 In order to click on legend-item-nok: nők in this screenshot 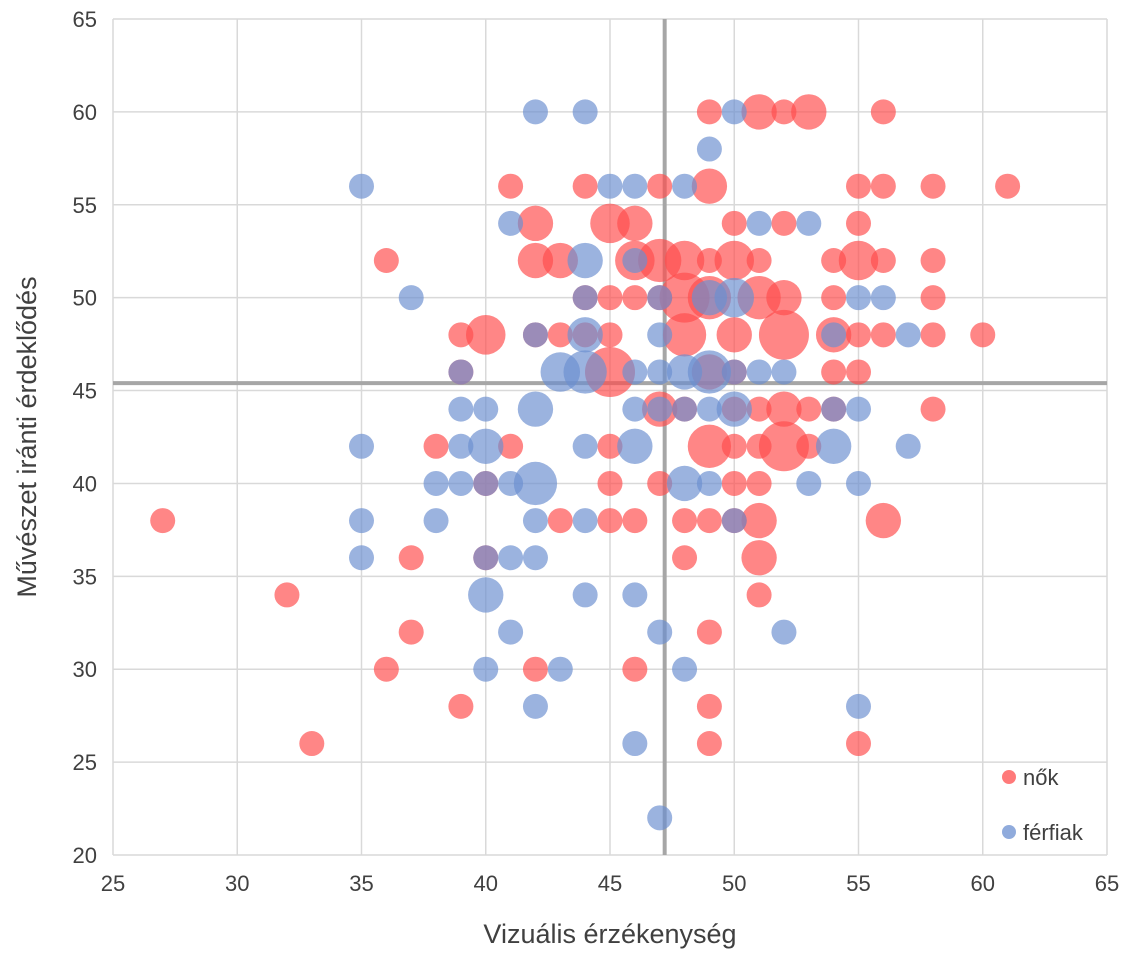, I will do `click(1030, 777)`.